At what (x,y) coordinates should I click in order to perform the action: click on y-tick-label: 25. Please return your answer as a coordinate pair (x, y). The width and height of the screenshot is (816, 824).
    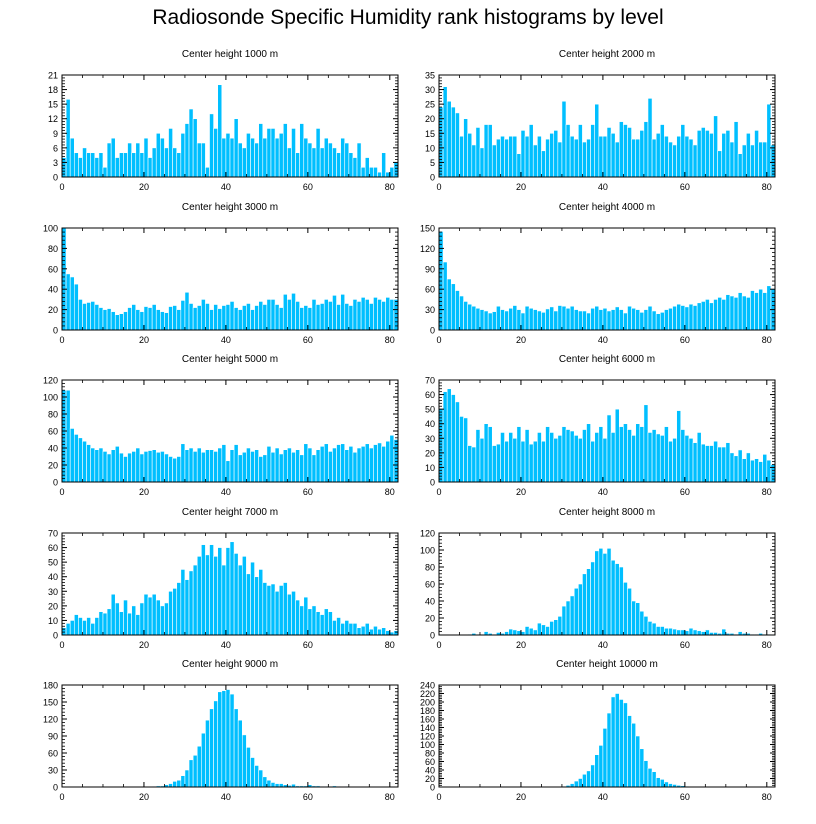
    Looking at the image, I should click on (430, 105).